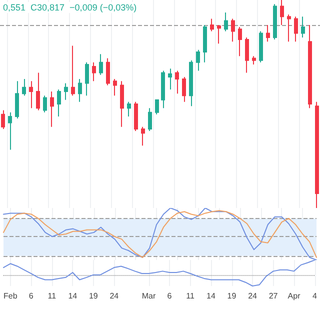  I want to click on x-tick-label: Feb, so click(11, 296).